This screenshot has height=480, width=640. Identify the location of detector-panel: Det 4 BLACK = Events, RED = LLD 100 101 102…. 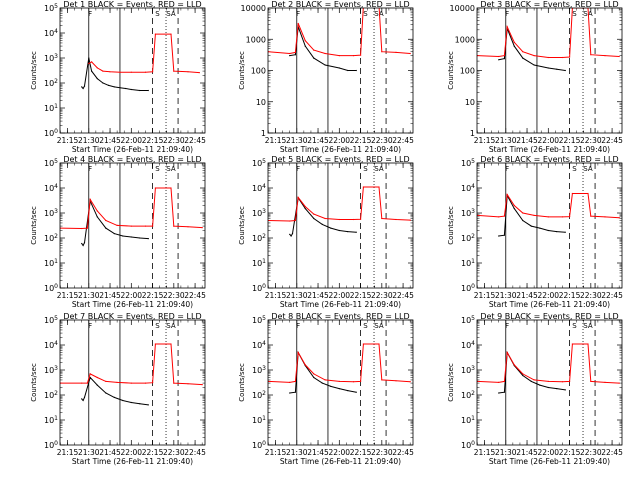
(118, 232).